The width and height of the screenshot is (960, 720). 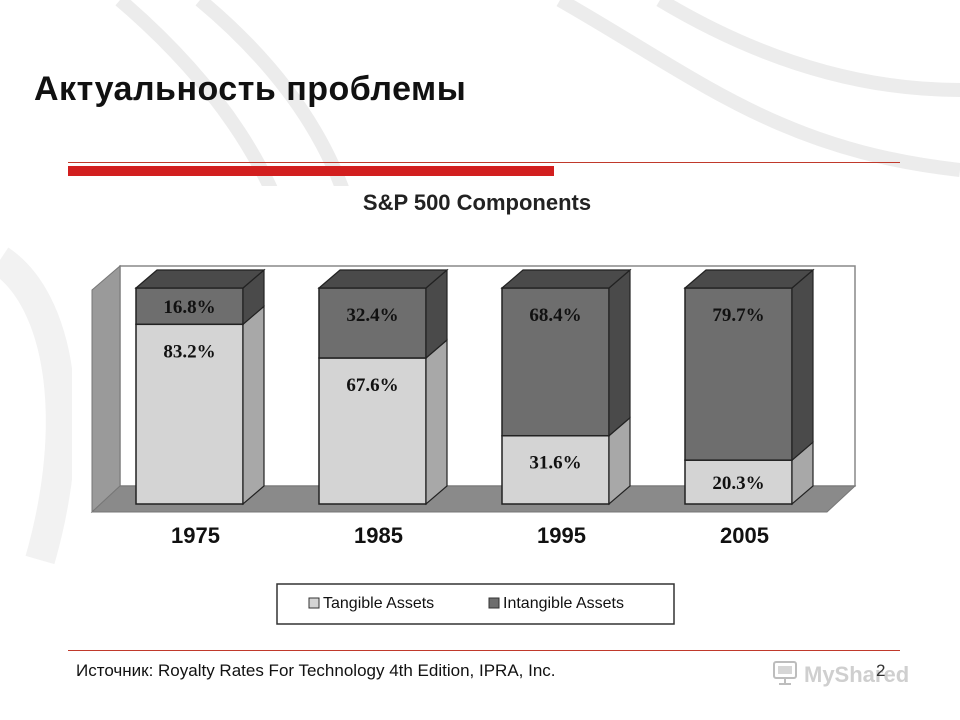 What do you see at coordinates (314, 603) in the screenshot?
I see `legend-swatch-tangible` at bounding box center [314, 603].